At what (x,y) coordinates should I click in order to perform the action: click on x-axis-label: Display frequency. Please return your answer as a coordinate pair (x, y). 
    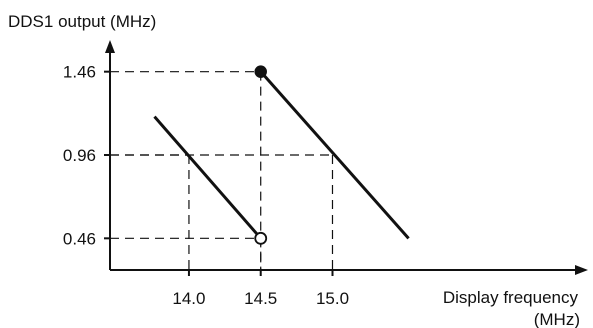
    Looking at the image, I should click on (511, 297).